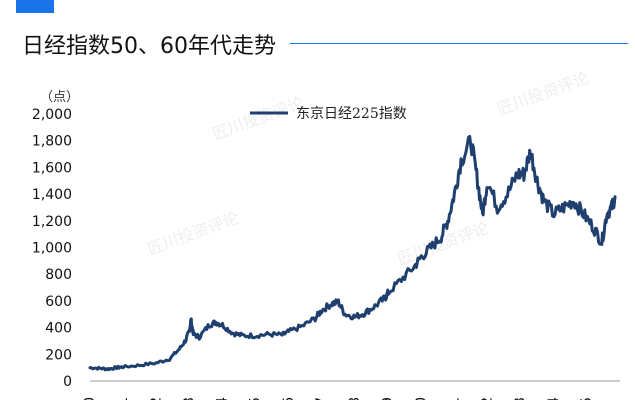  What do you see at coordinates (58, 355) in the screenshot?
I see `y-tick-label: 200` at bounding box center [58, 355].